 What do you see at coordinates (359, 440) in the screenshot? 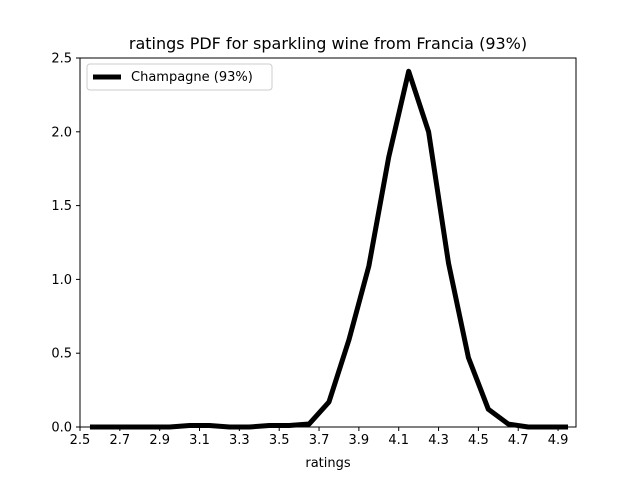
I see `x-tick-label: 3.9` at bounding box center [359, 440].